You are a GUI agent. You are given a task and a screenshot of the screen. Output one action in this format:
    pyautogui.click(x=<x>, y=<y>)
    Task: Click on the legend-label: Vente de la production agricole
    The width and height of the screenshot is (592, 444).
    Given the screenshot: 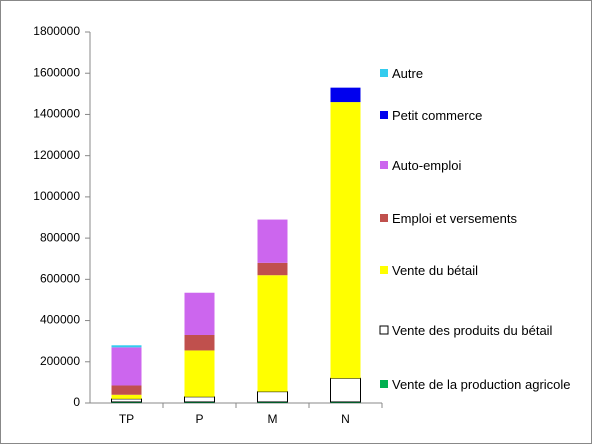 What is the action you would take?
    pyautogui.click(x=481, y=384)
    